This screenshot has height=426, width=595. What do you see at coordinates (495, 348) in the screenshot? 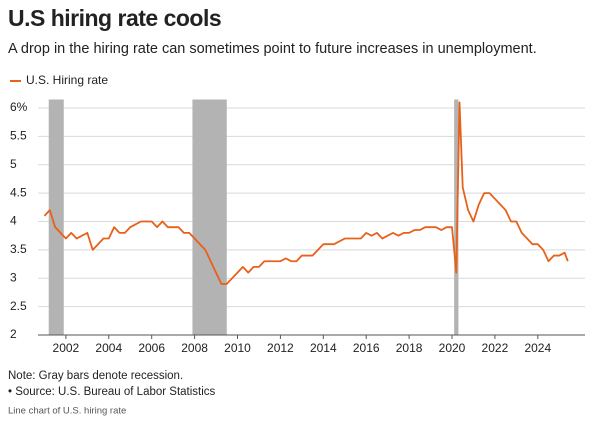
I see `x-tick-label: 2022` at bounding box center [495, 348].